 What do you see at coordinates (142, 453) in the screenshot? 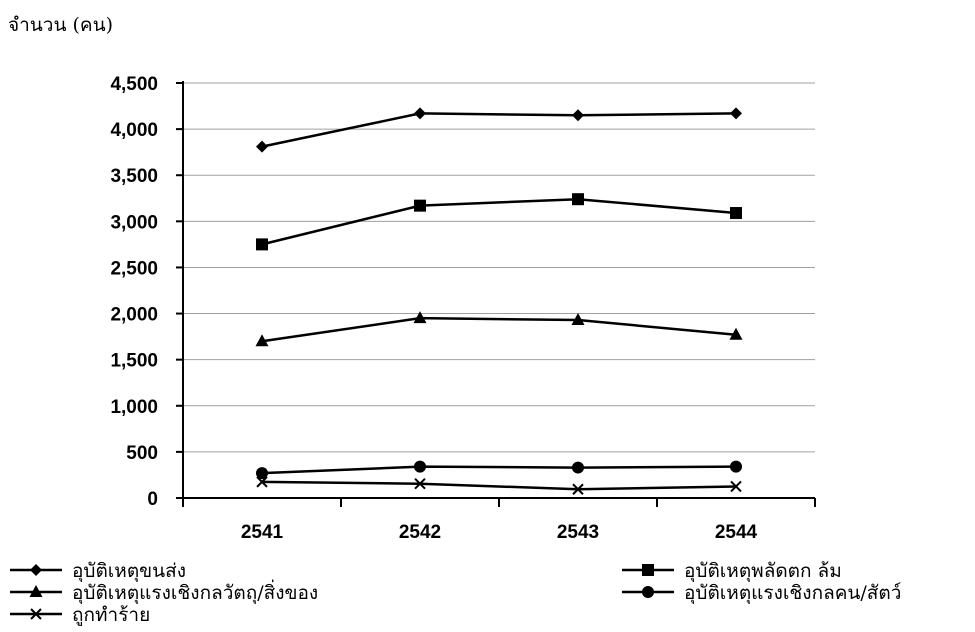
I see `y-tick-label: 500` at bounding box center [142, 453].